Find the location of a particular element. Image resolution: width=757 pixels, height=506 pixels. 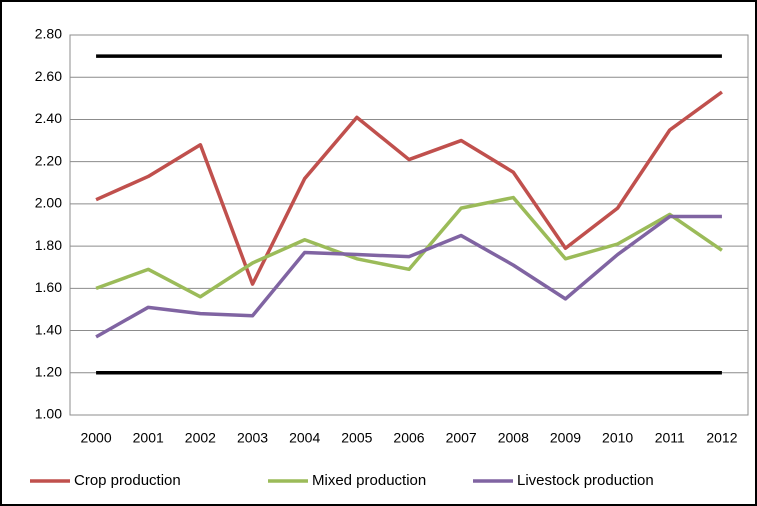

legend-label: Mixed production is located at coordinates (369, 480).